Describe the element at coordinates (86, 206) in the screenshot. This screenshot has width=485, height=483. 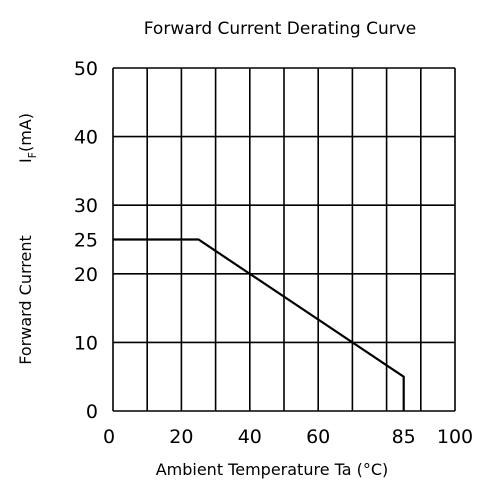
I see `y-tick-label: 30` at that location.